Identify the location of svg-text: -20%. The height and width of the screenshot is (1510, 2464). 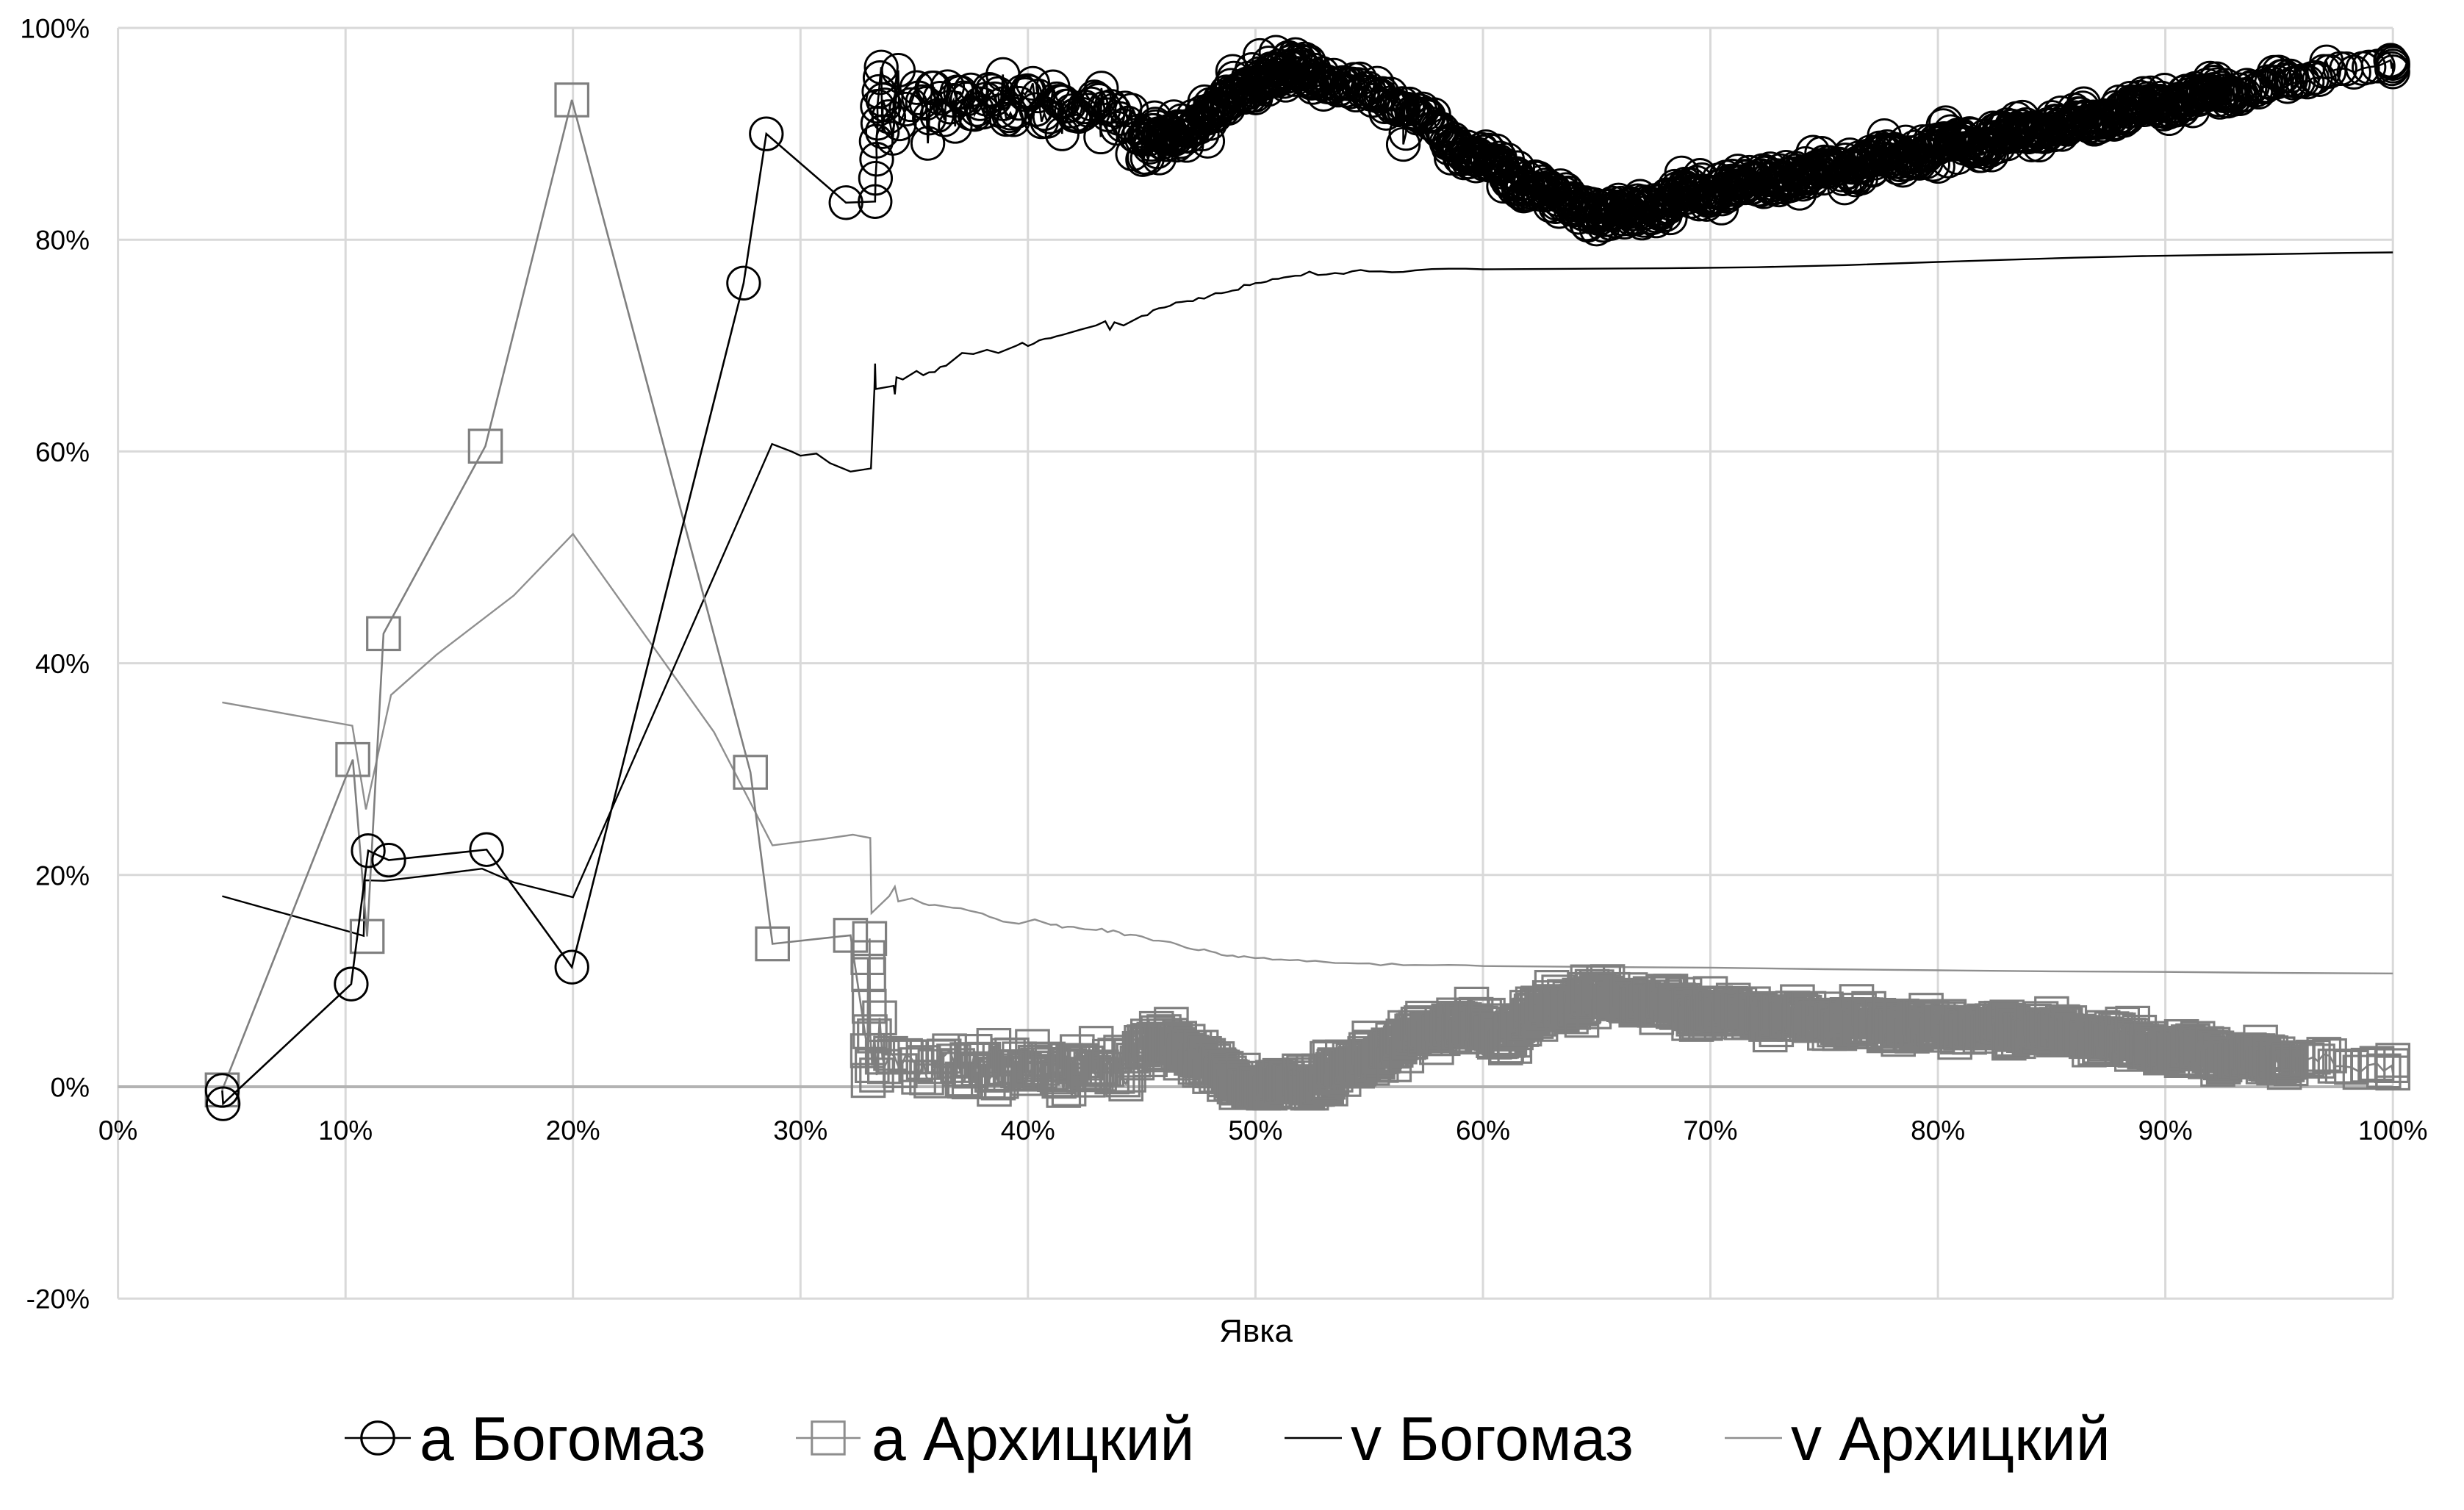
(58, 1299).